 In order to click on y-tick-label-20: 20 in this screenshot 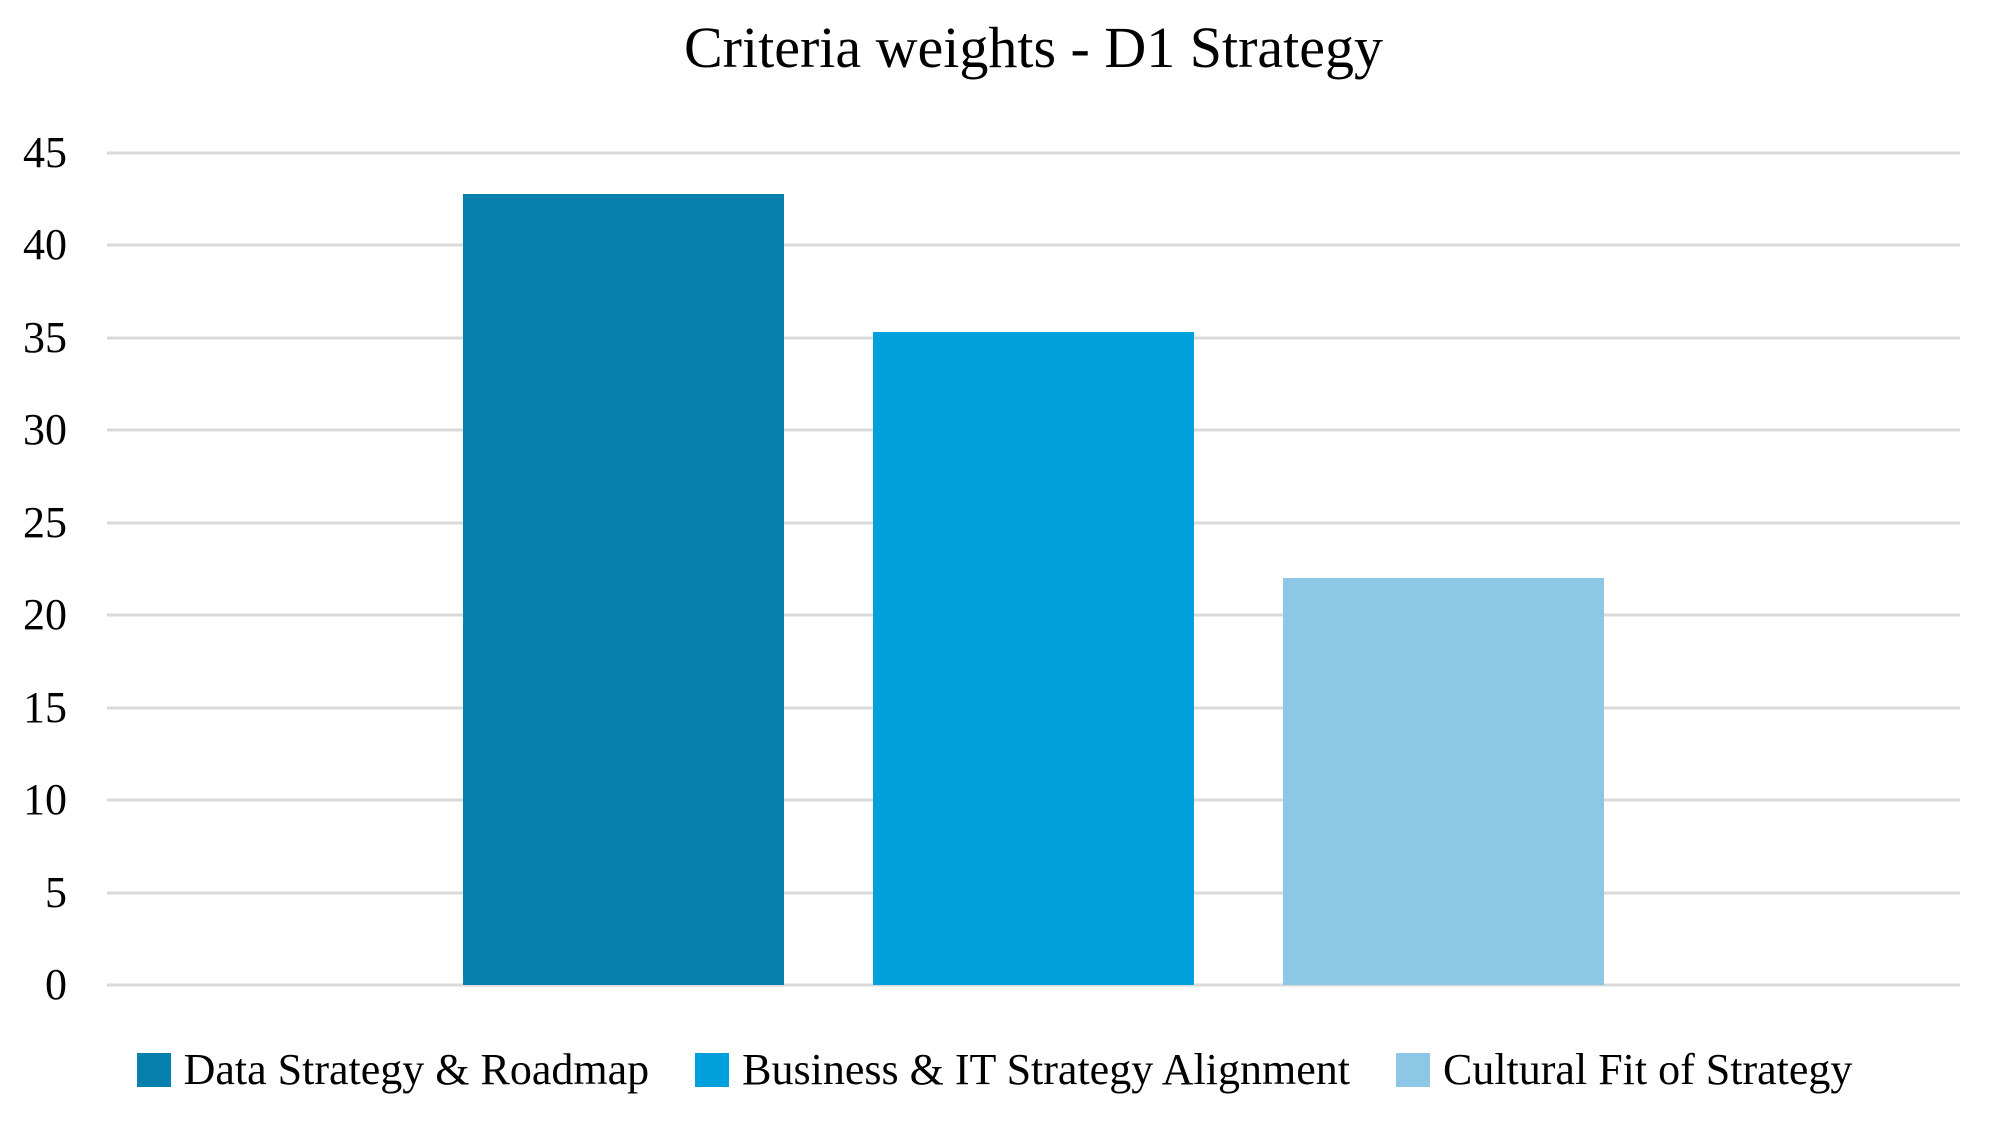, I will do `click(45, 615)`.